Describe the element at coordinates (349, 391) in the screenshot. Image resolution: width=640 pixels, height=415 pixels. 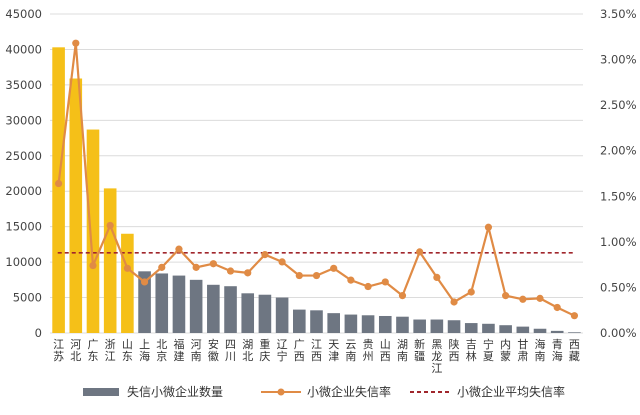
I see `legend-label-rate: 小微企业失信率` at that location.